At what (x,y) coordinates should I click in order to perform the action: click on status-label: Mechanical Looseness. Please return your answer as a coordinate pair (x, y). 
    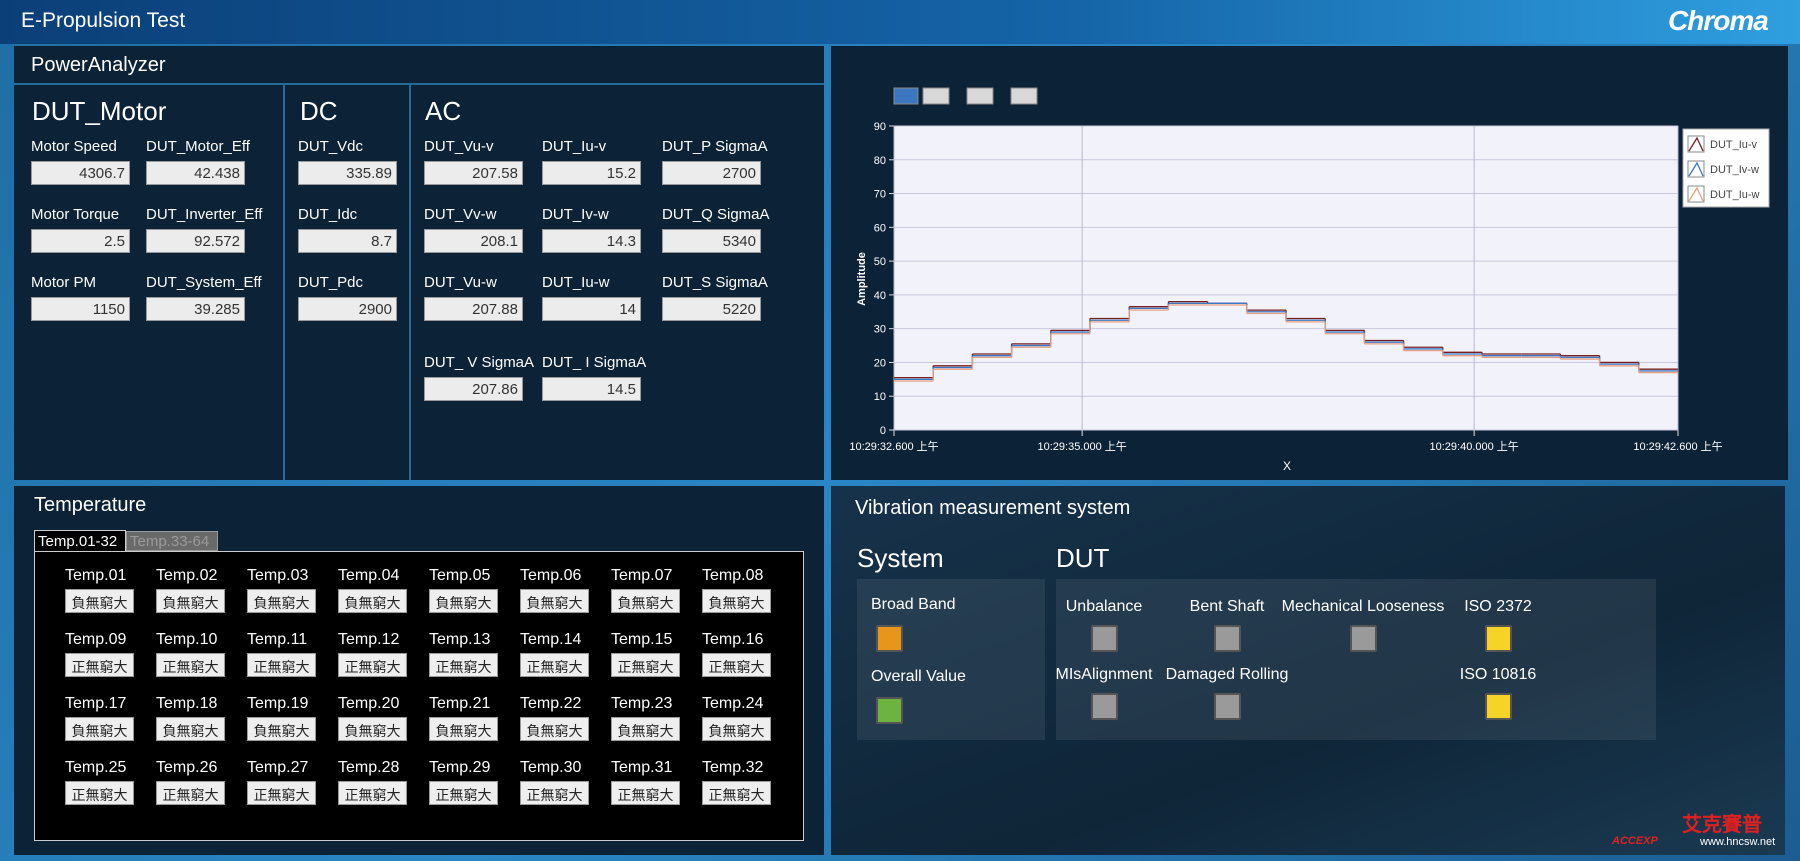
    Looking at the image, I should click on (1363, 606).